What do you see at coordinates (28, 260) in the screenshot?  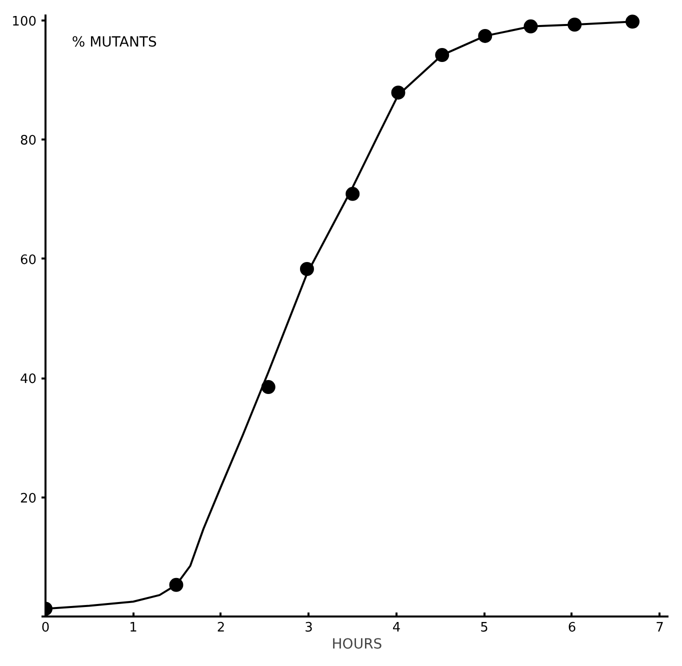 I see `y-tick-label: 60` at bounding box center [28, 260].